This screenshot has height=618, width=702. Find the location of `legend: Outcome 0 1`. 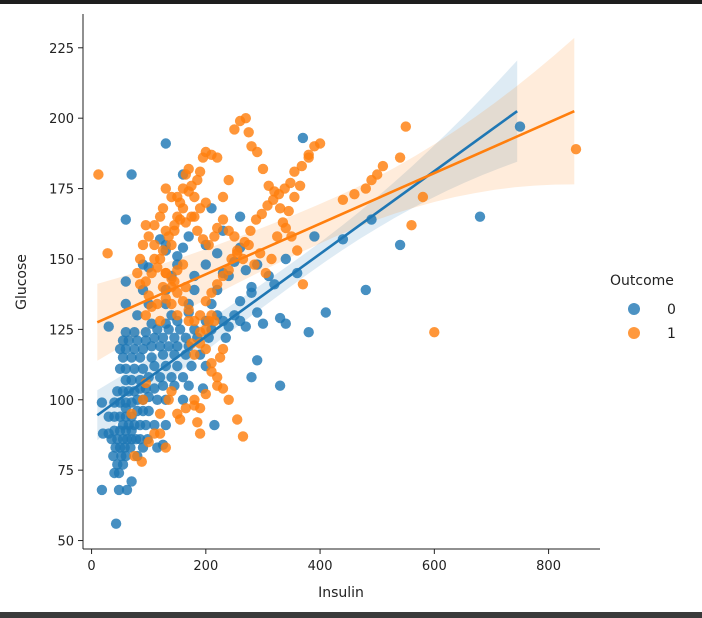

legend: Outcome 0 1 is located at coordinates (643, 307).